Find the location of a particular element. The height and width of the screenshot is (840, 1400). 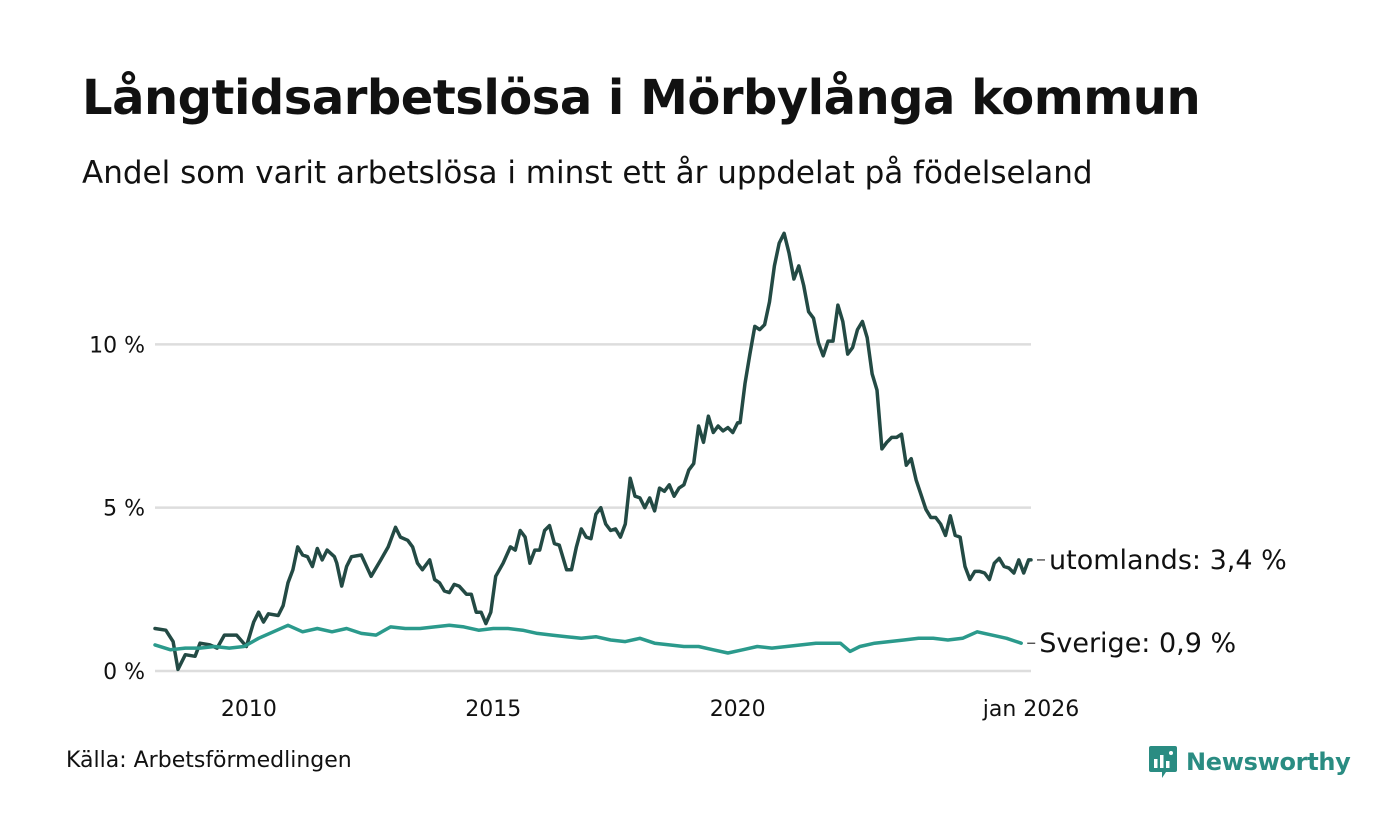

y-tick-label: 10 % is located at coordinates (117, 345).